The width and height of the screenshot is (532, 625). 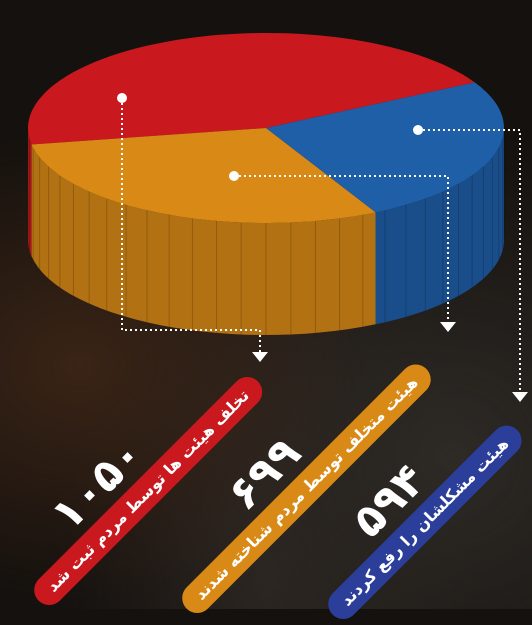 I want to click on callout-arrow-registered, so click(x=260, y=357).